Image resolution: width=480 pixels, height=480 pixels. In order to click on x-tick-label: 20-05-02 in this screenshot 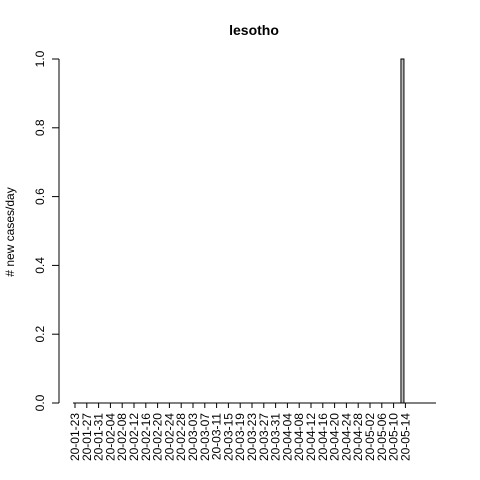, I will do `click(370, 437)`.